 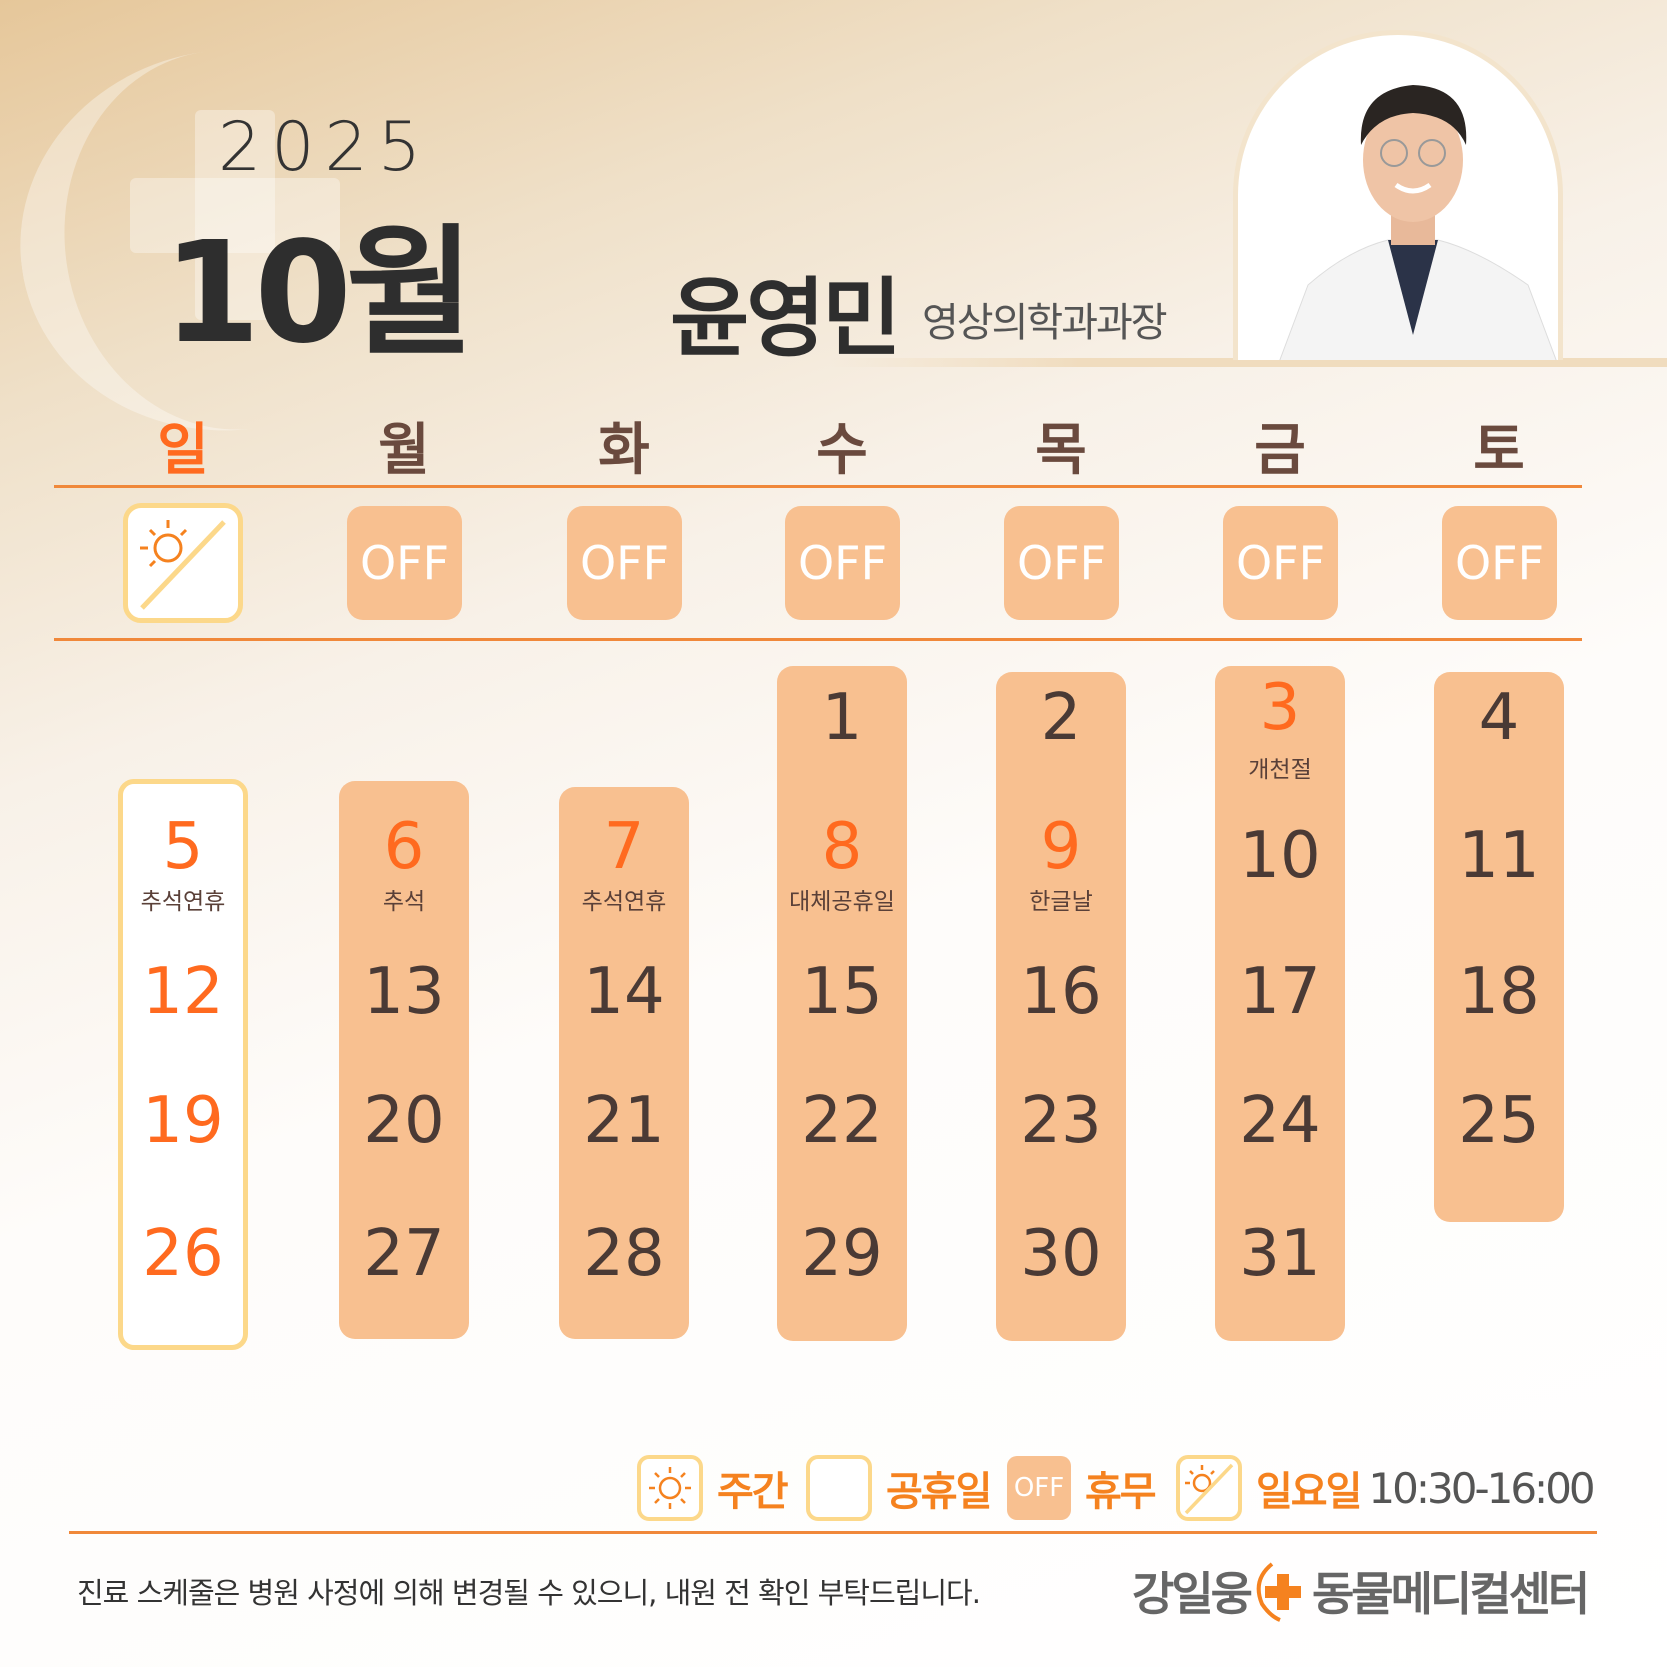 I want to click on day-number: 8, so click(x=842, y=847).